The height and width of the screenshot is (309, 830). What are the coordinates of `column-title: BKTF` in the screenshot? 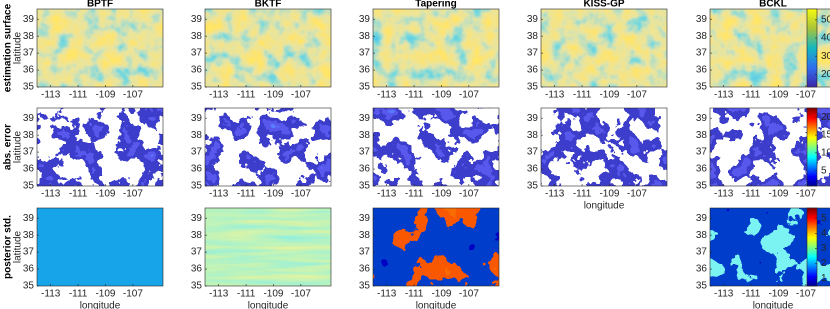 It's located at (268, 5).